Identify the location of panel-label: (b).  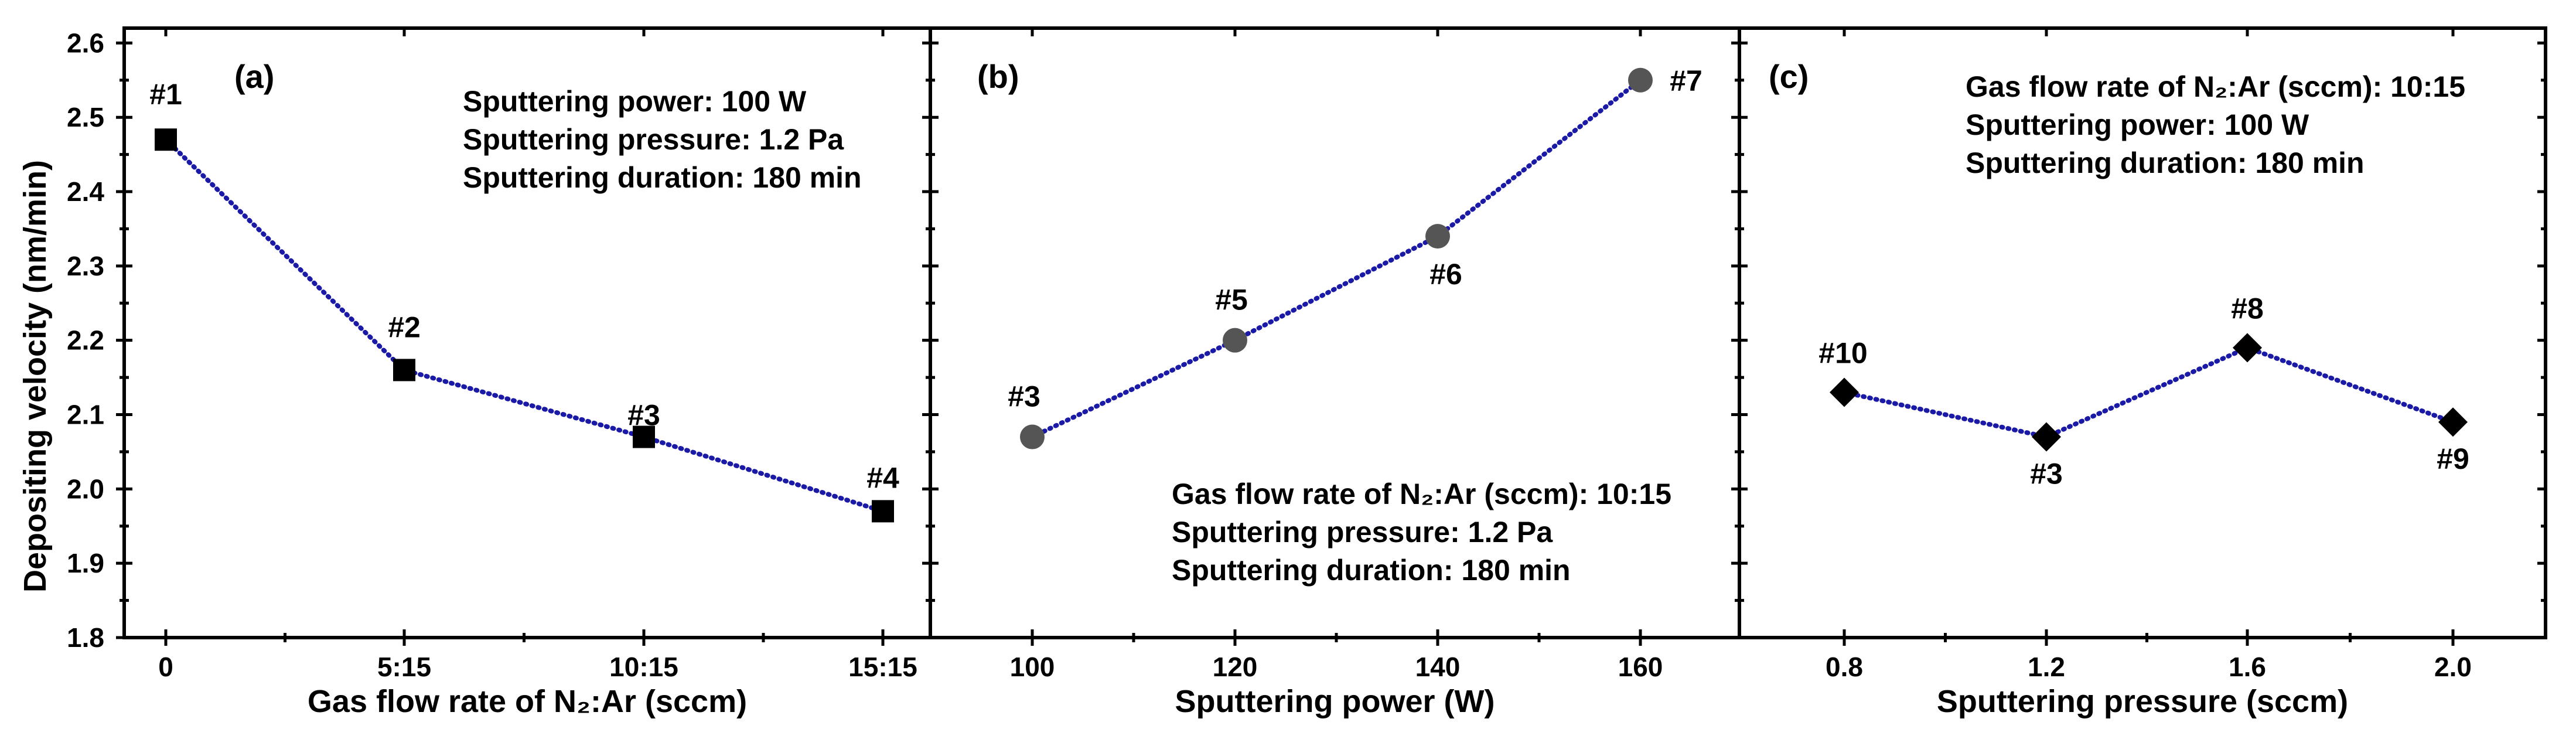
(998, 76).